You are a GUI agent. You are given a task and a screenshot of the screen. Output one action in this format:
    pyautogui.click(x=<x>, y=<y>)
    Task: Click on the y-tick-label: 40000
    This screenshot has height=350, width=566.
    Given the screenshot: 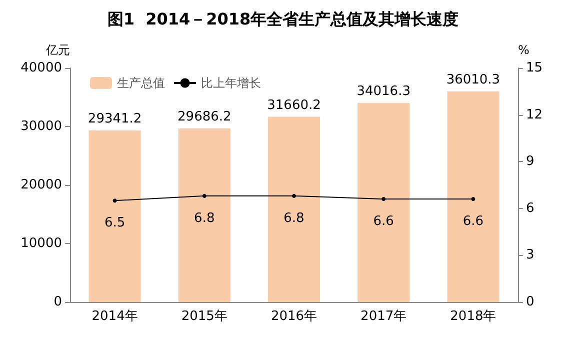 What is the action you would take?
    pyautogui.click(x=41, y=68)
    